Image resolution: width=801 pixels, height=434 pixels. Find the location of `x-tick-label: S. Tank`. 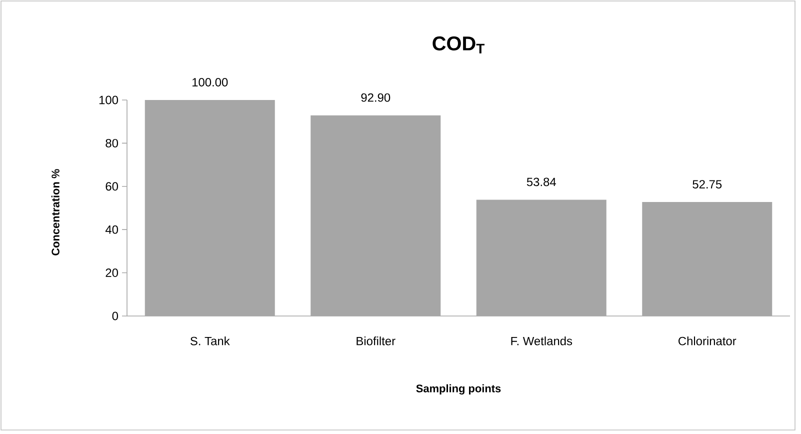

x-tick-label: S. Tank is located at coordinates (210, 341).